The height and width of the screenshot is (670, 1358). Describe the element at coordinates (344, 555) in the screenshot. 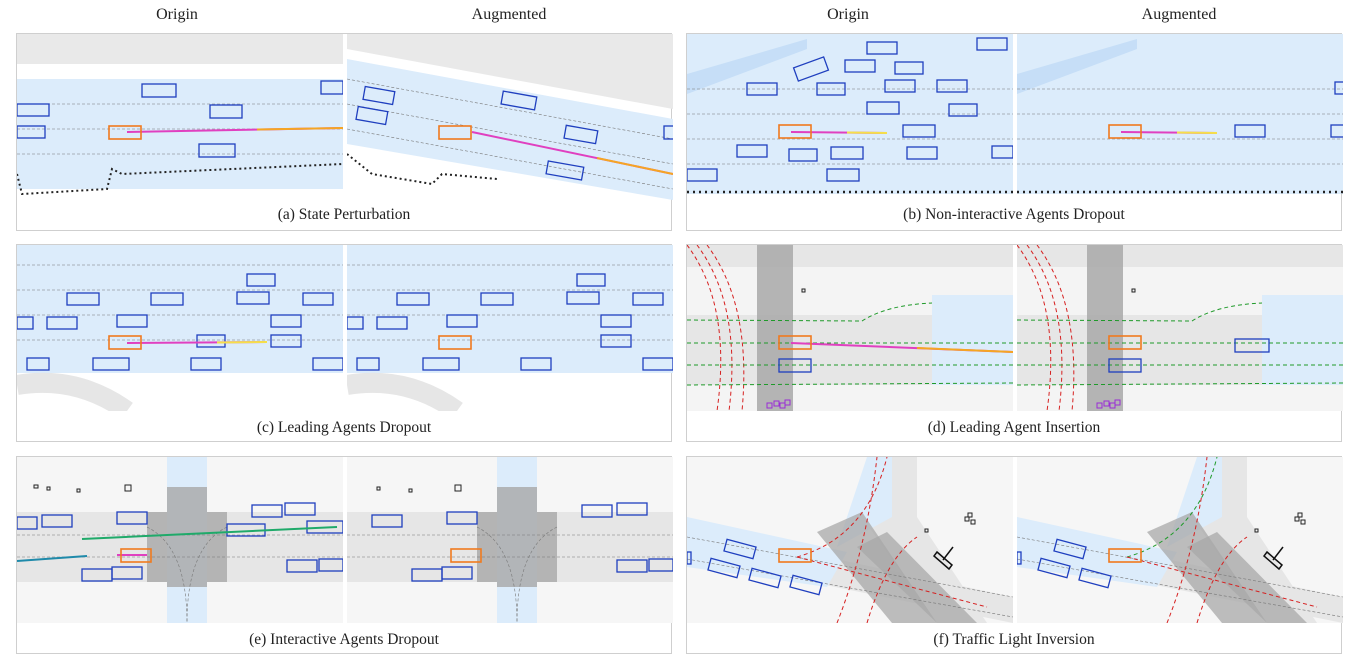

I see `panel-e: (e) Interactive Agents Dropout` at that location.